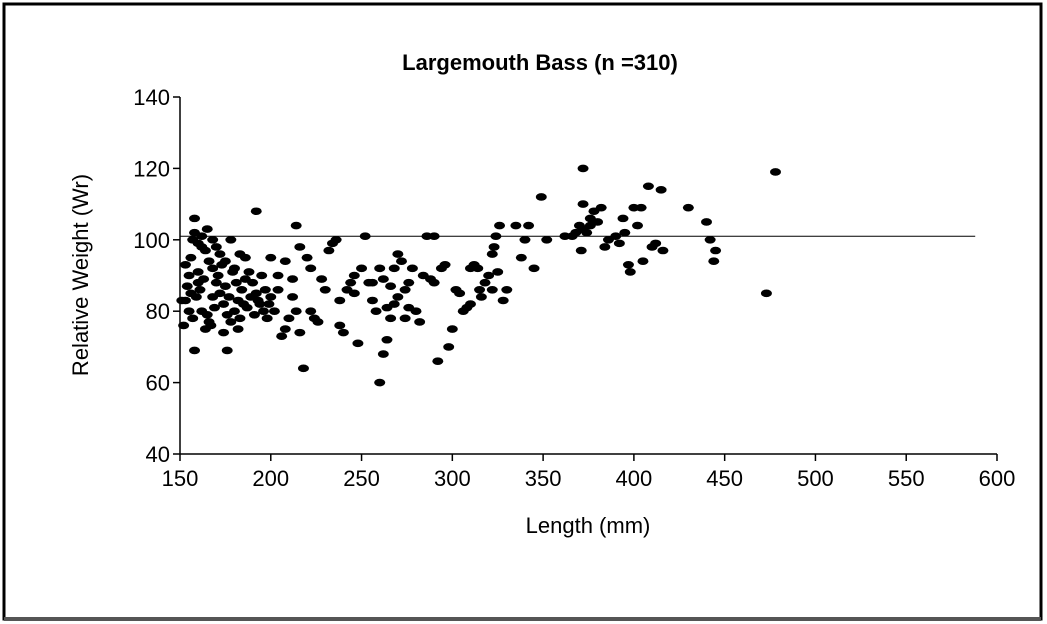 This screenshot has height=624, width=1047. I want to click on y-tick-label: 120, so click(151, 168).